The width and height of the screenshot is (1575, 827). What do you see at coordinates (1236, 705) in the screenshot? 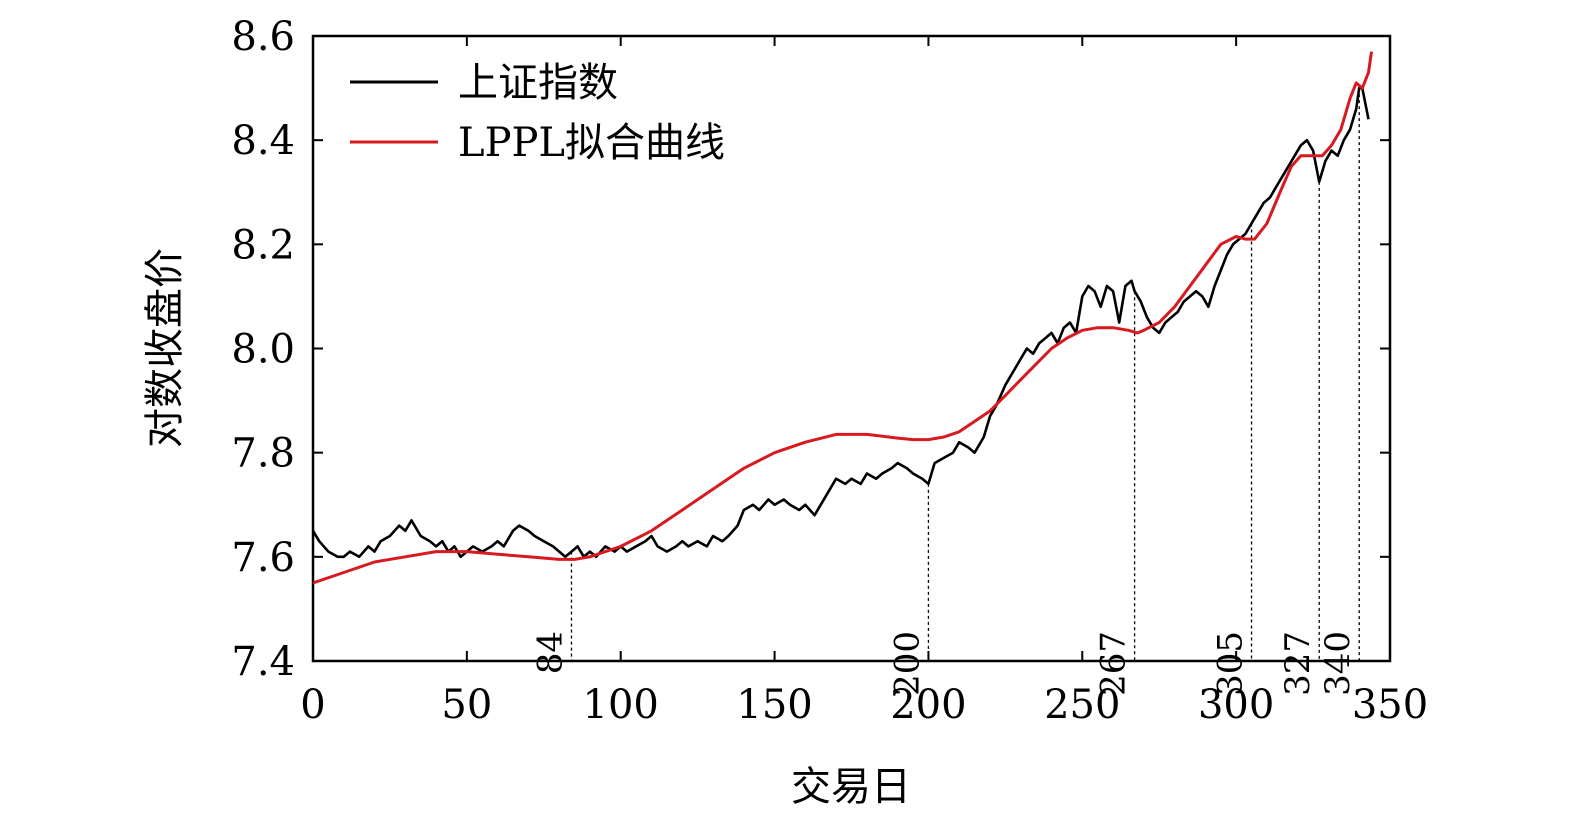
I see `x-tick-label: 300` at bounding box center [1236, 705].